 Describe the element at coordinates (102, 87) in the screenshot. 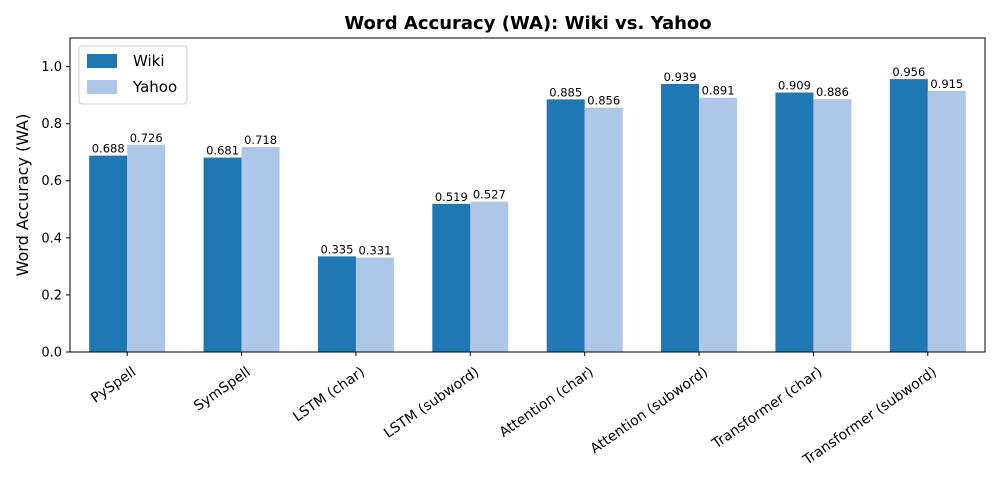

I see `legend-swatch-yahoo` at that location.